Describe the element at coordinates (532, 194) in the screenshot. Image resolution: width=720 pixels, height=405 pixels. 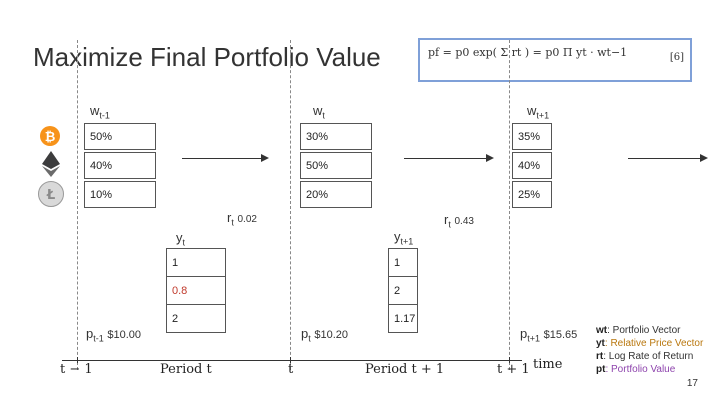
I see `w-next-cell-litecoin: 25%` at that location.